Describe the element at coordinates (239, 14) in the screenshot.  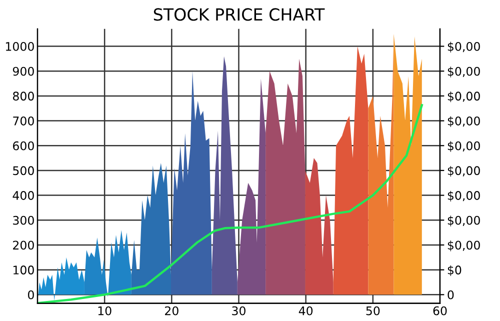
I see `chart-title: STOCK PRICE CHART` at that location.